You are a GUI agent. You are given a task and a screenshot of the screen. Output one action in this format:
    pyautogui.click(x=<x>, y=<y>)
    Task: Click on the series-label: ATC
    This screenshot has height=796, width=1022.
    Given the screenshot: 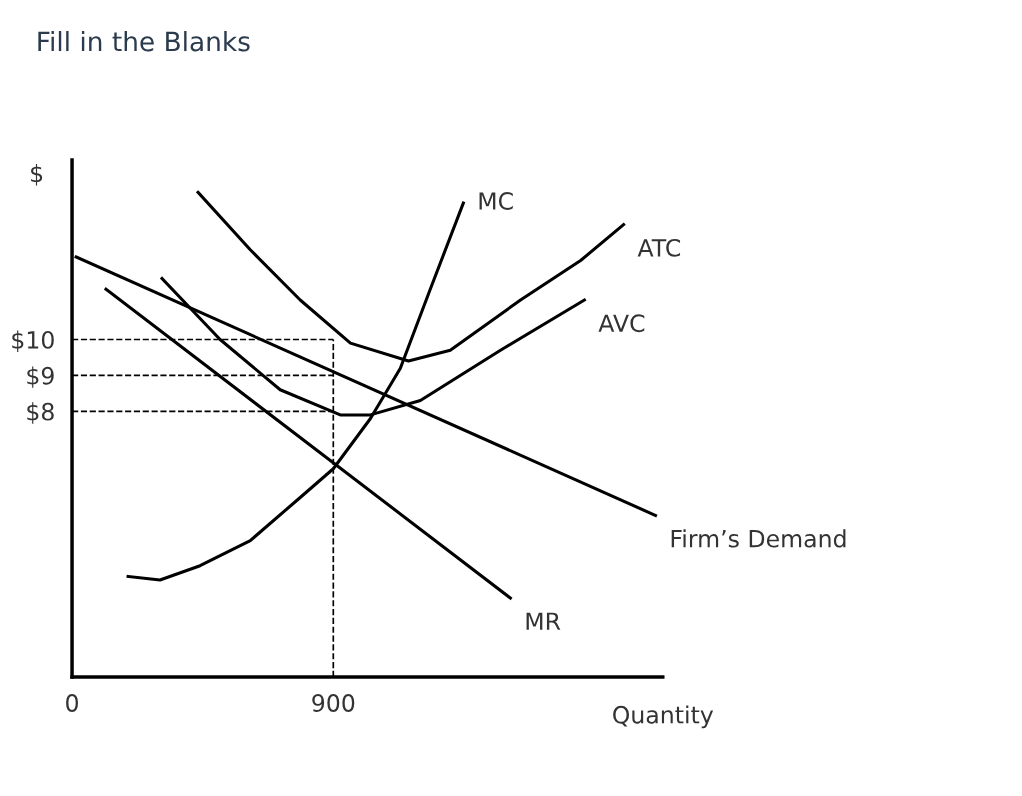 What is the action you would take?
    pyautogui.click(x=659, y=247)
    